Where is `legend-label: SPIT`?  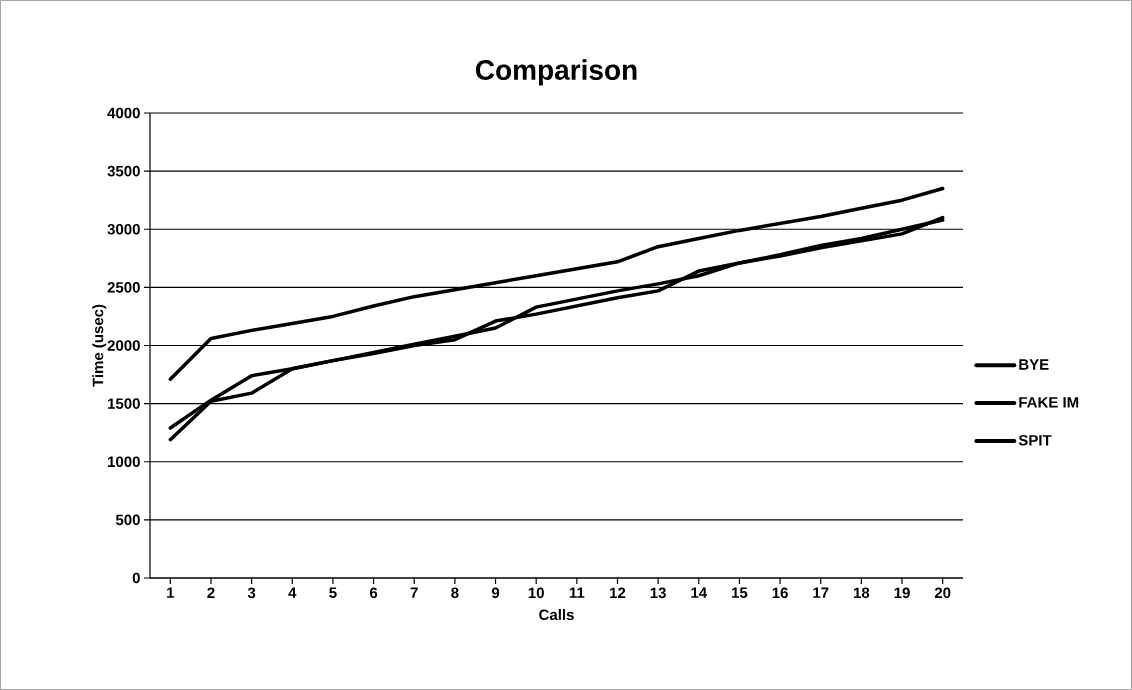
legend-label: SPIT is located at coordinates (1035, 440).